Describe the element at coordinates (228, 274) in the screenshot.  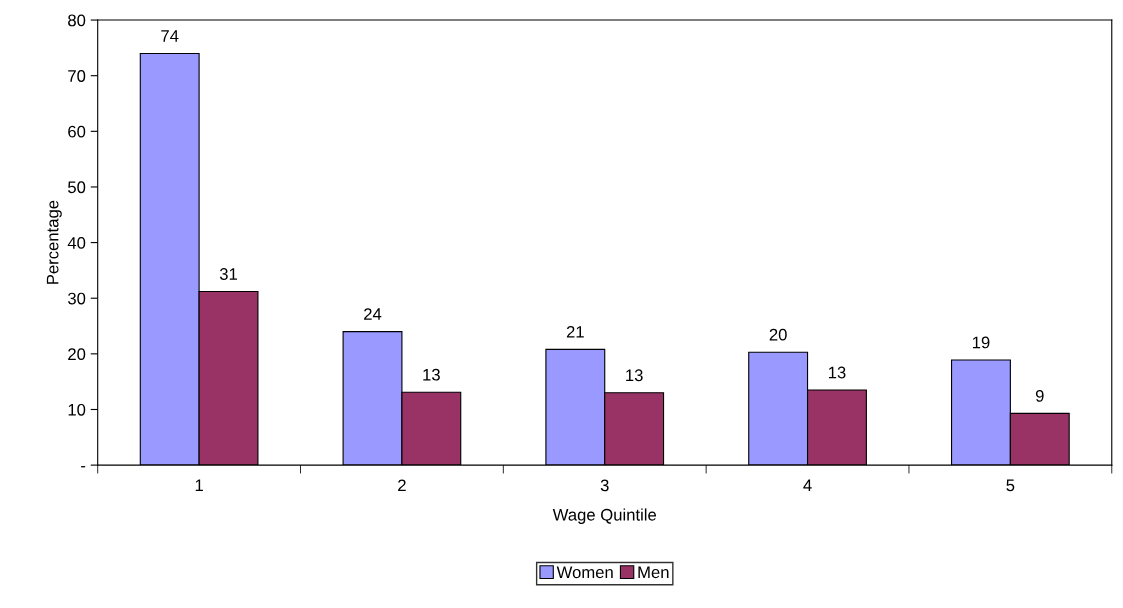
I see `data-label: 31` at that location.